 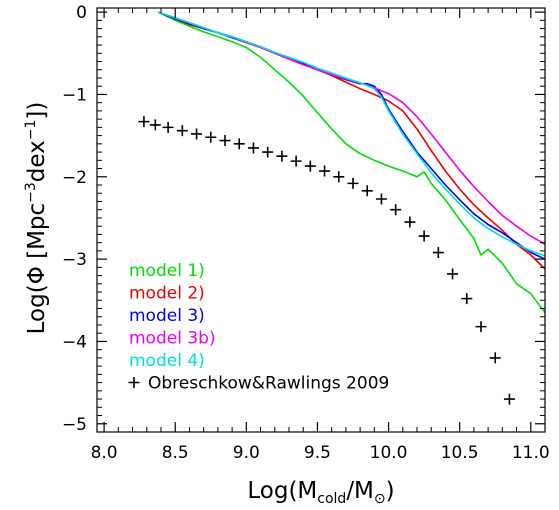 What do you see at coordinates (74, 342) in the screenshot?
I see `y-tick-label: −4` at bounding box center [74, 342].